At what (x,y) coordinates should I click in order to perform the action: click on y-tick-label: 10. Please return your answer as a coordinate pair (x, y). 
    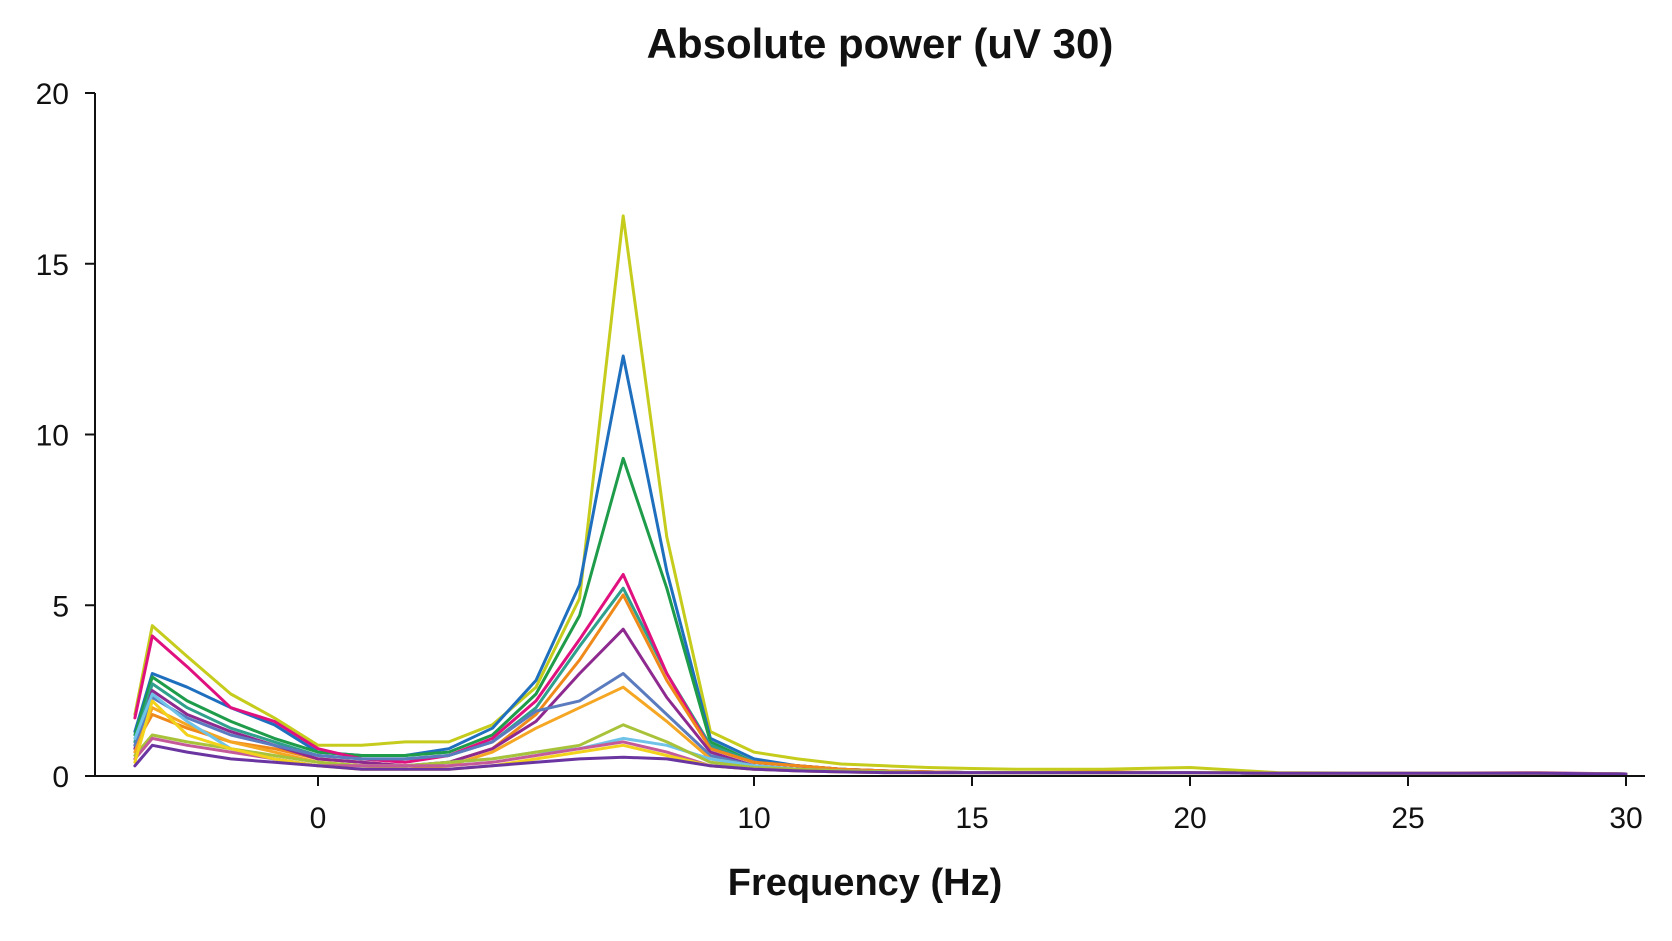
    Looking at the image, I should click on (52, 436).